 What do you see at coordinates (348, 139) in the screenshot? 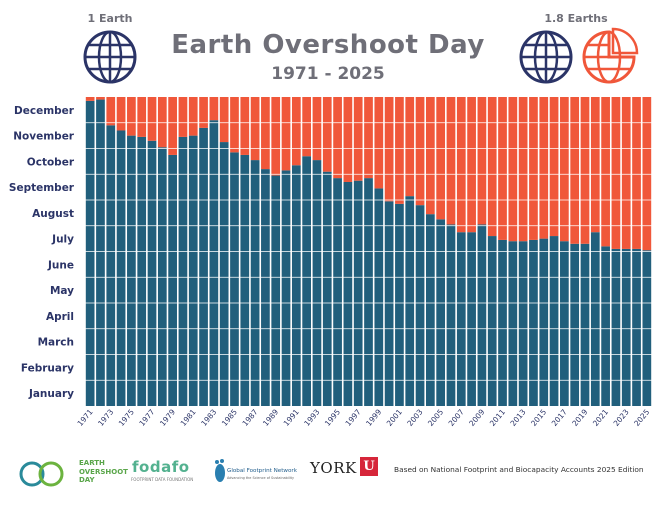
I see `bar-remainder-1996` at bounding box center [348, 139].